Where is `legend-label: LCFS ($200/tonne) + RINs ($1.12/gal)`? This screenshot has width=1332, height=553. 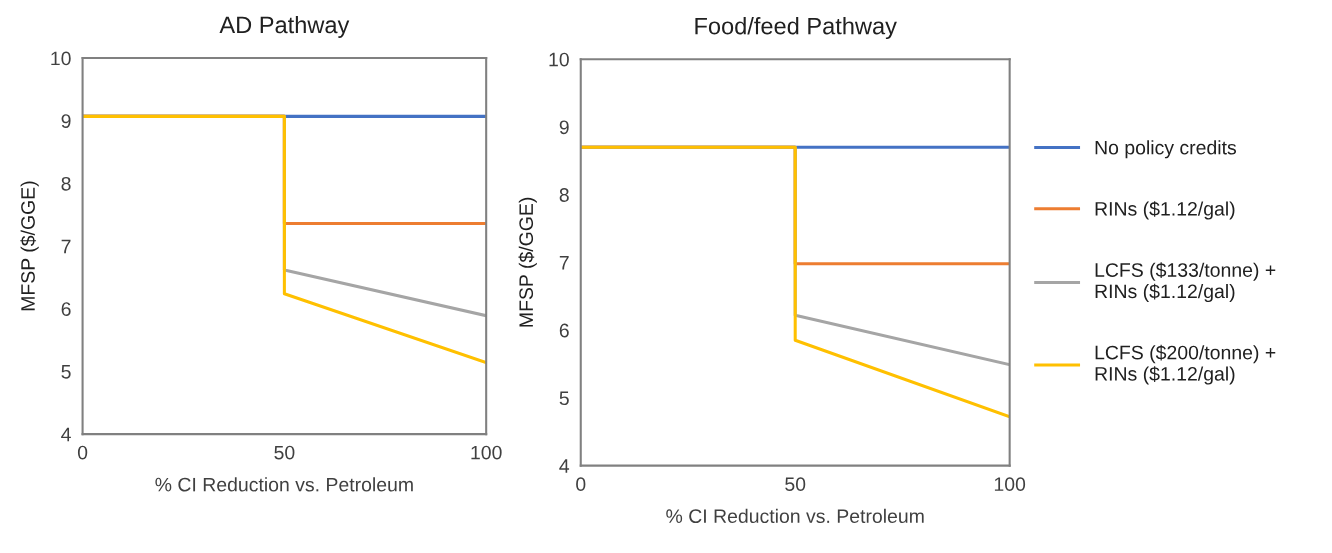 legend-label: LCFS ($200/tonne) + RINs ($1.12/gal) is located at coordinates (1185, 364).